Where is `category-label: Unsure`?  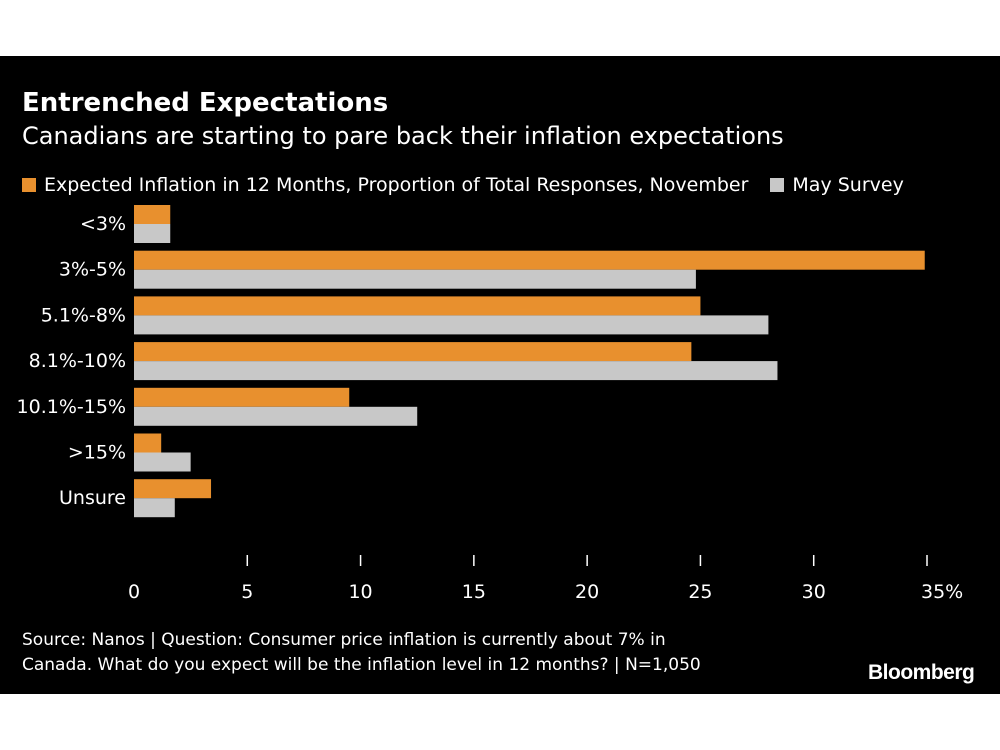 category-label: Unsure is located at coordinates (92, 498).